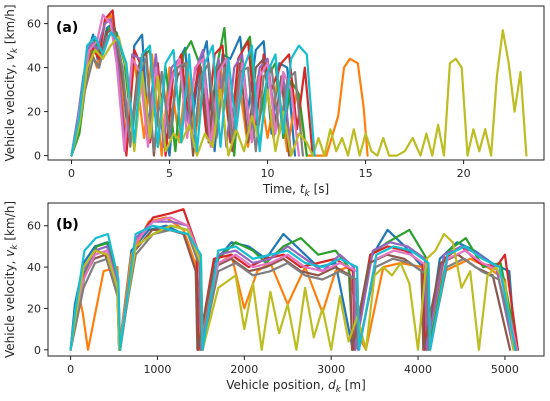  Describe the element at coordinates (244, 369) in the screenshot. I see `panel-b-x-tick-label: 2000` at that location.